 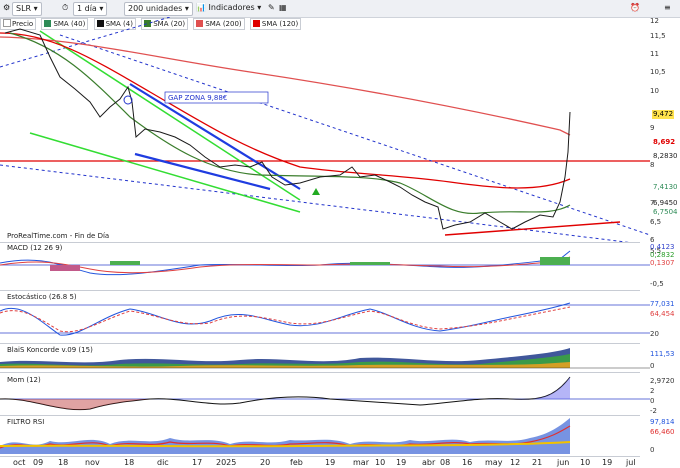 I want to click on swatch-icon, so click(x=148, y=23).